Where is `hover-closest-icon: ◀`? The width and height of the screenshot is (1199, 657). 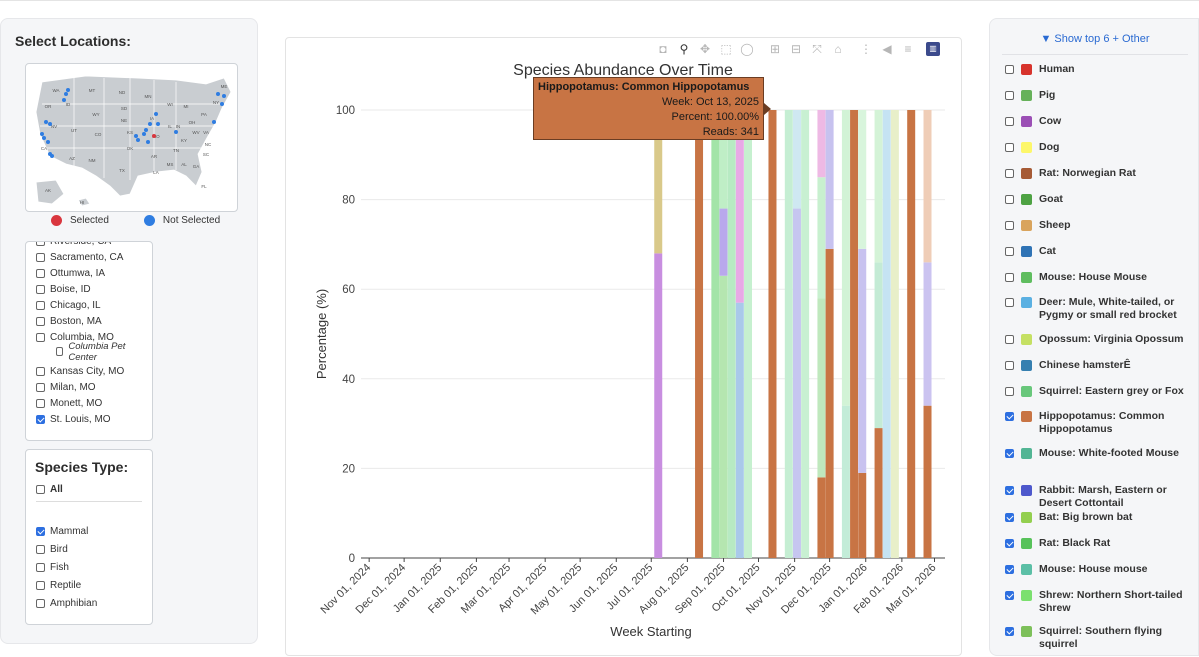
hover-closest-icon: ◀ is located at coordinates (887, 49).